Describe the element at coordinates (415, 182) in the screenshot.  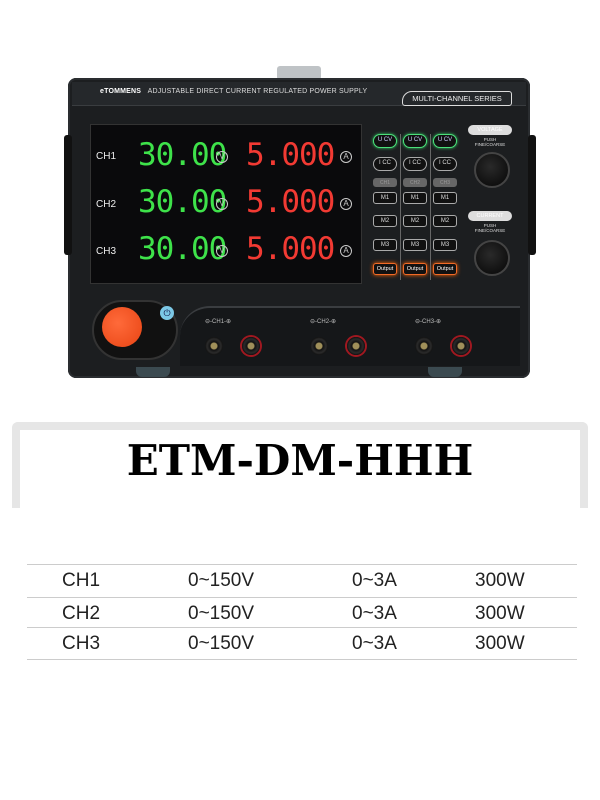
I see `channel-select-label: CH2` at that location.